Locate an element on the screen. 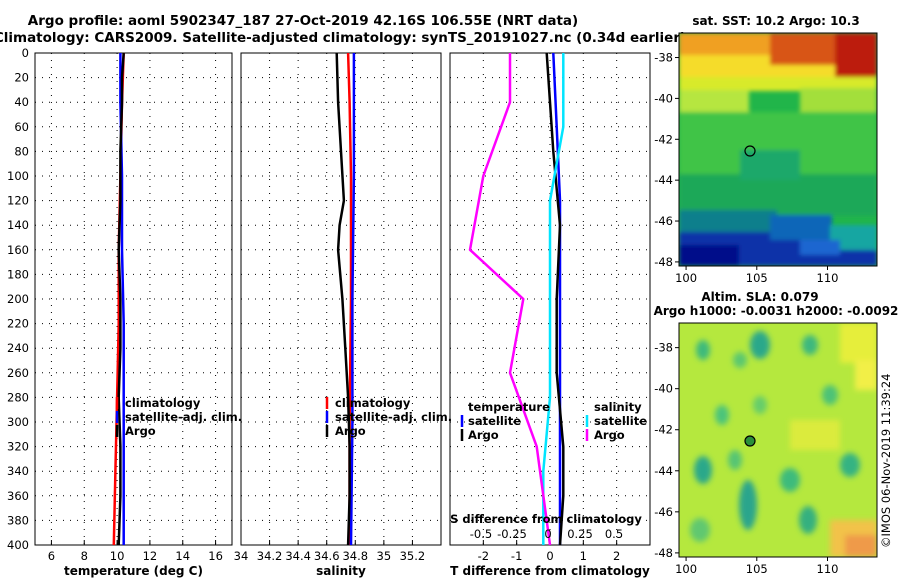  y-tick-label: 120 is located at coordinates (18, 201).